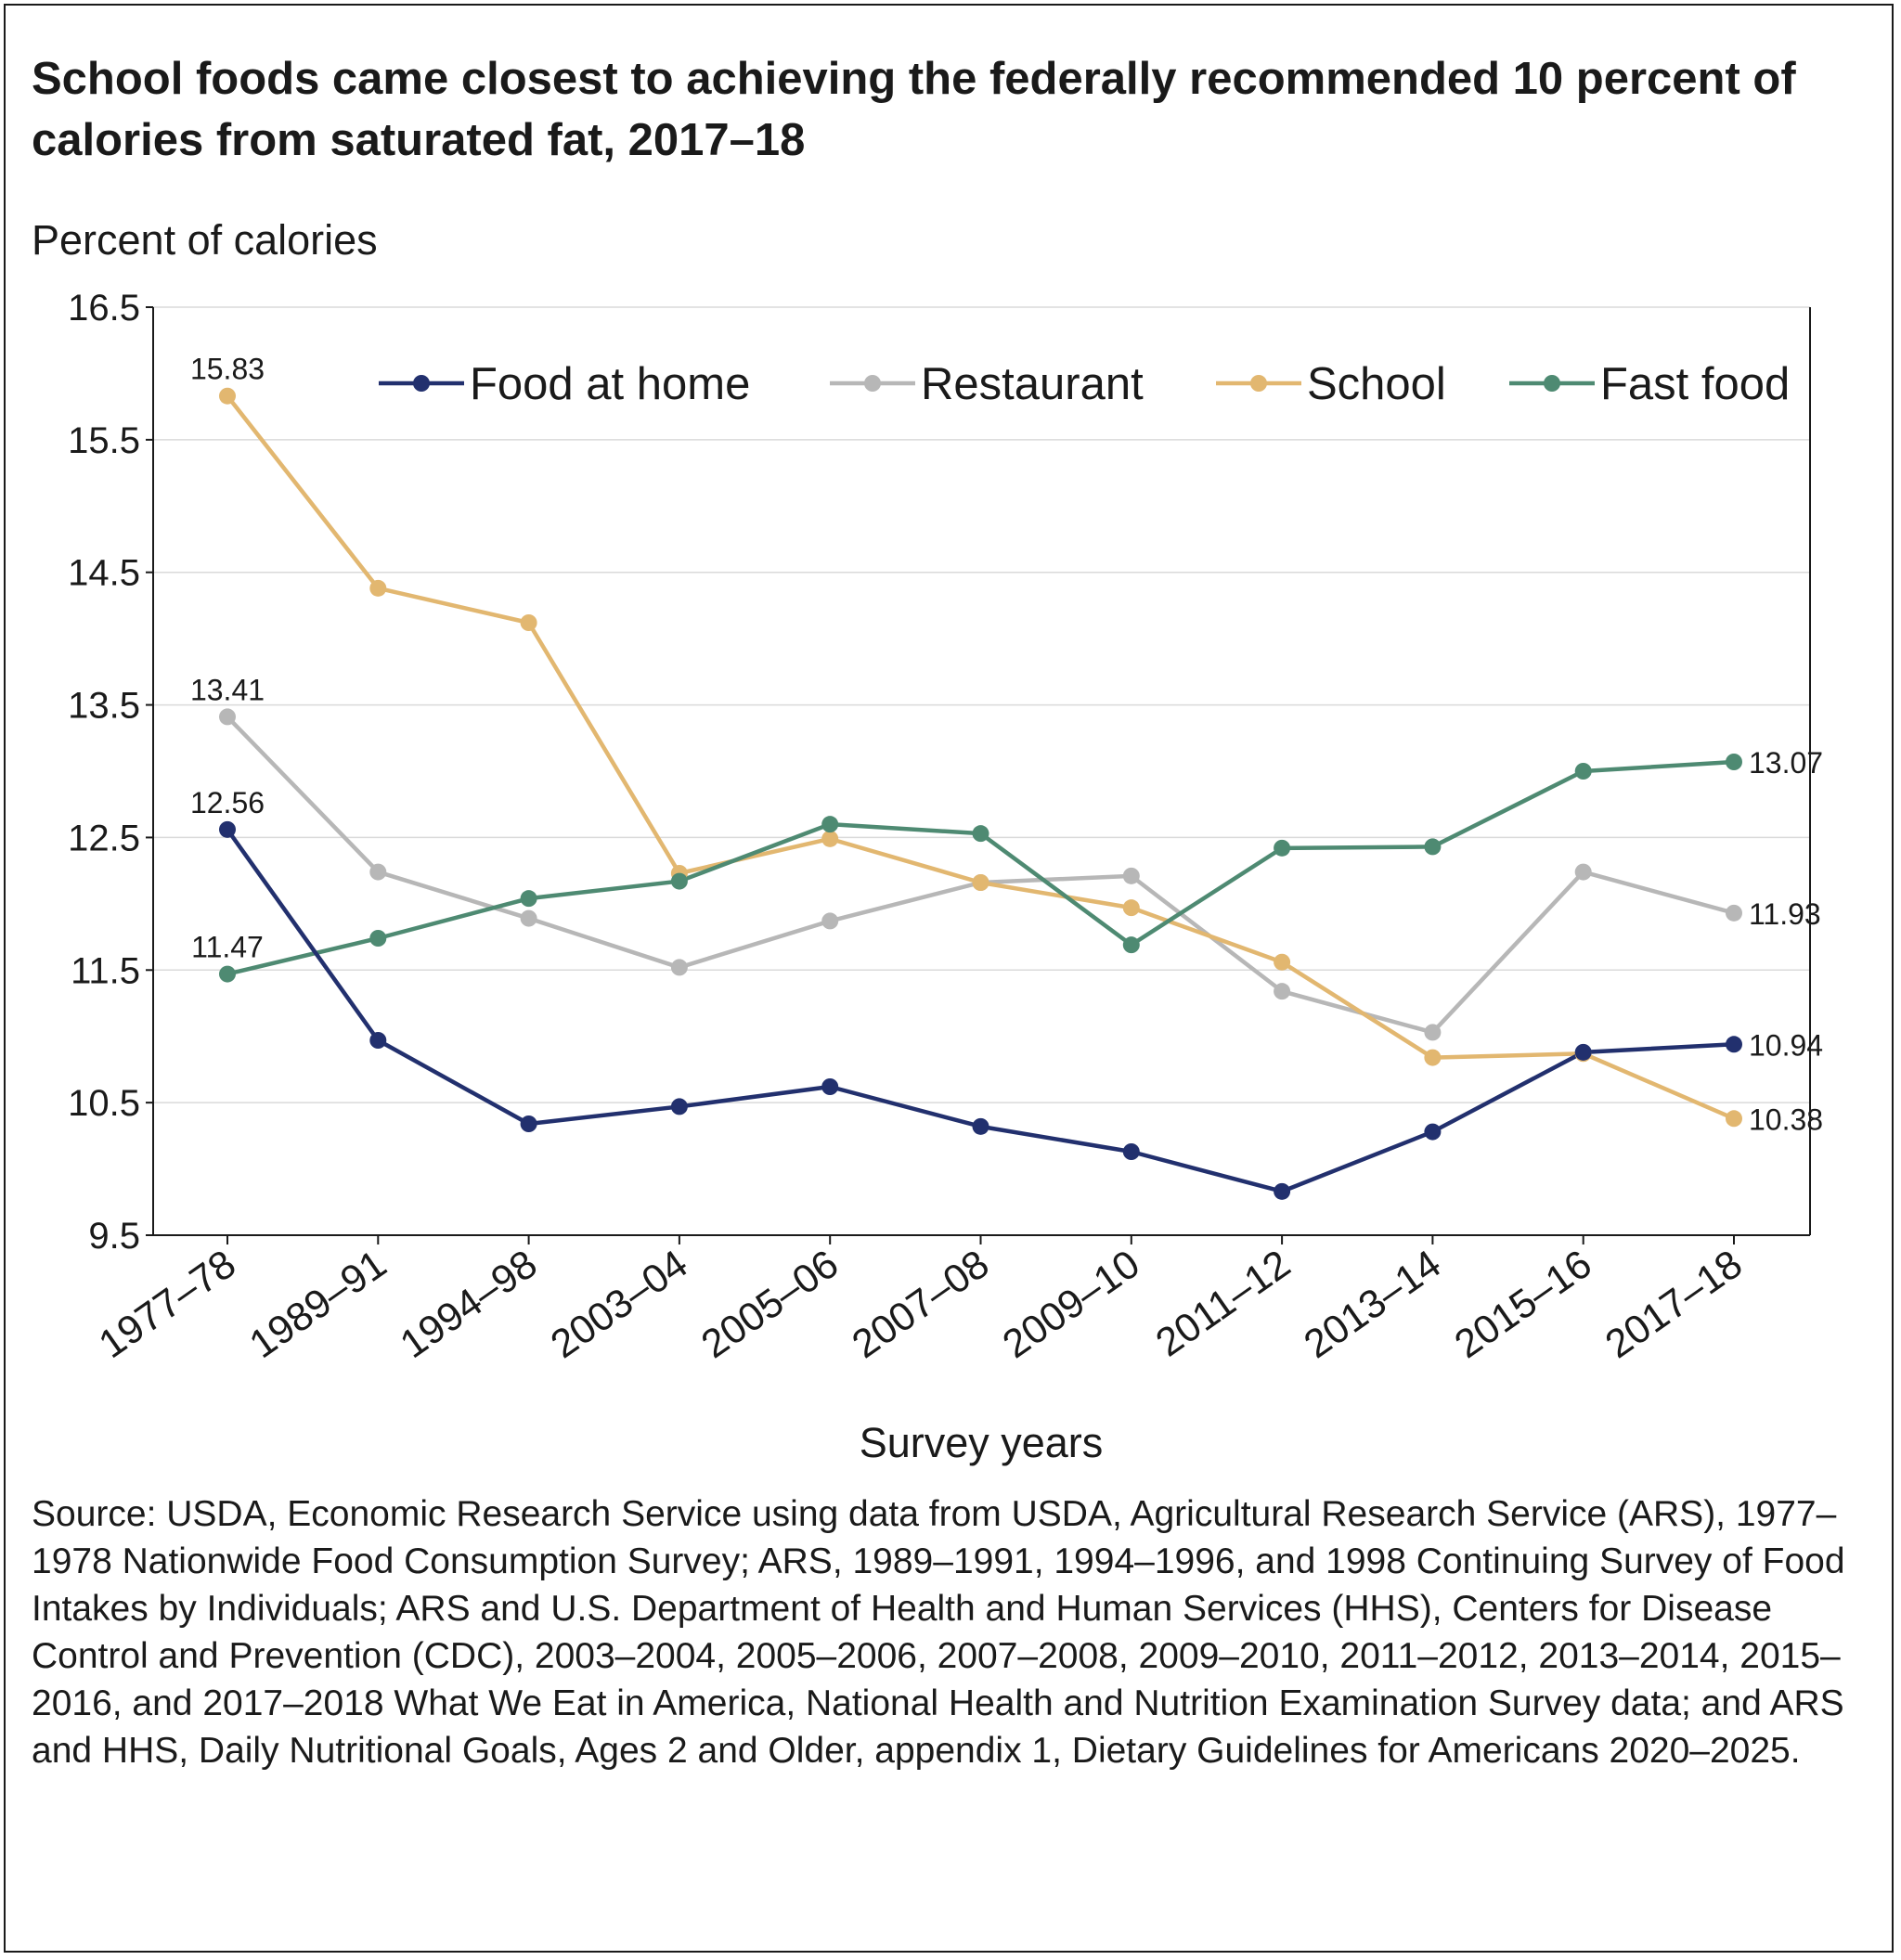 The height and width of the screenshot is (1960, 1901). I want to click on legend-label-restaurant: Restaurant, so click(1032, 384).